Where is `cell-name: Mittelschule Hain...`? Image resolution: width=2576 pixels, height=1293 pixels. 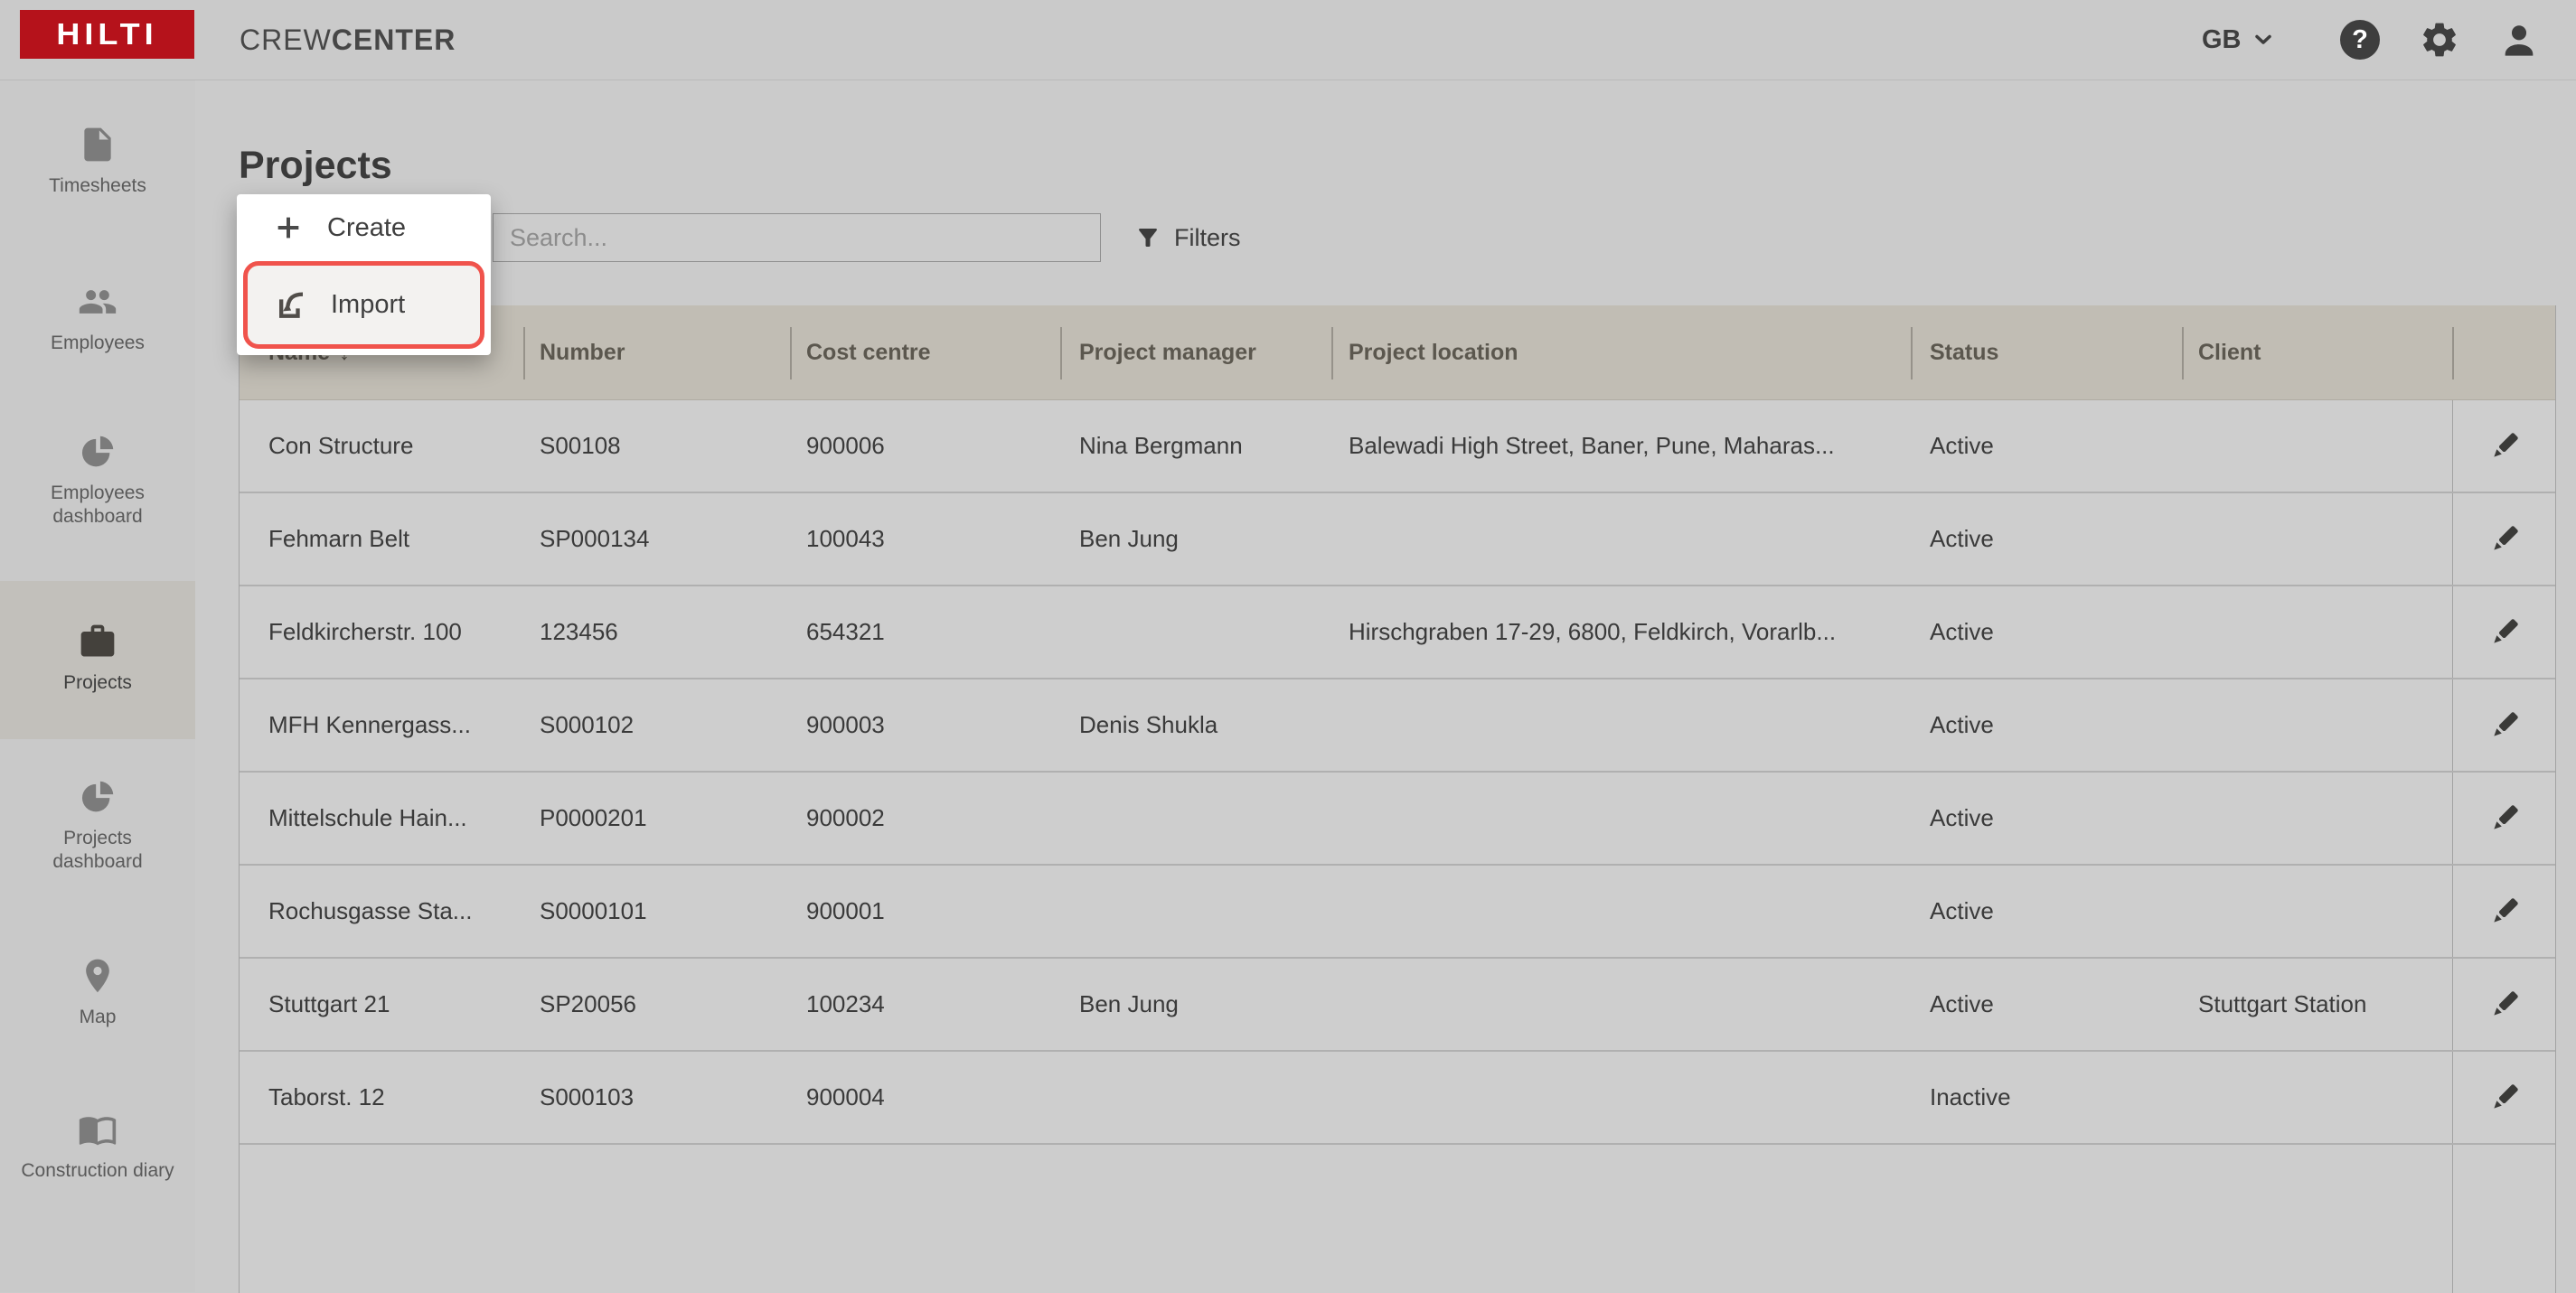
cell-name: Mittelschule Hain... is located at coordinates (367, 818).